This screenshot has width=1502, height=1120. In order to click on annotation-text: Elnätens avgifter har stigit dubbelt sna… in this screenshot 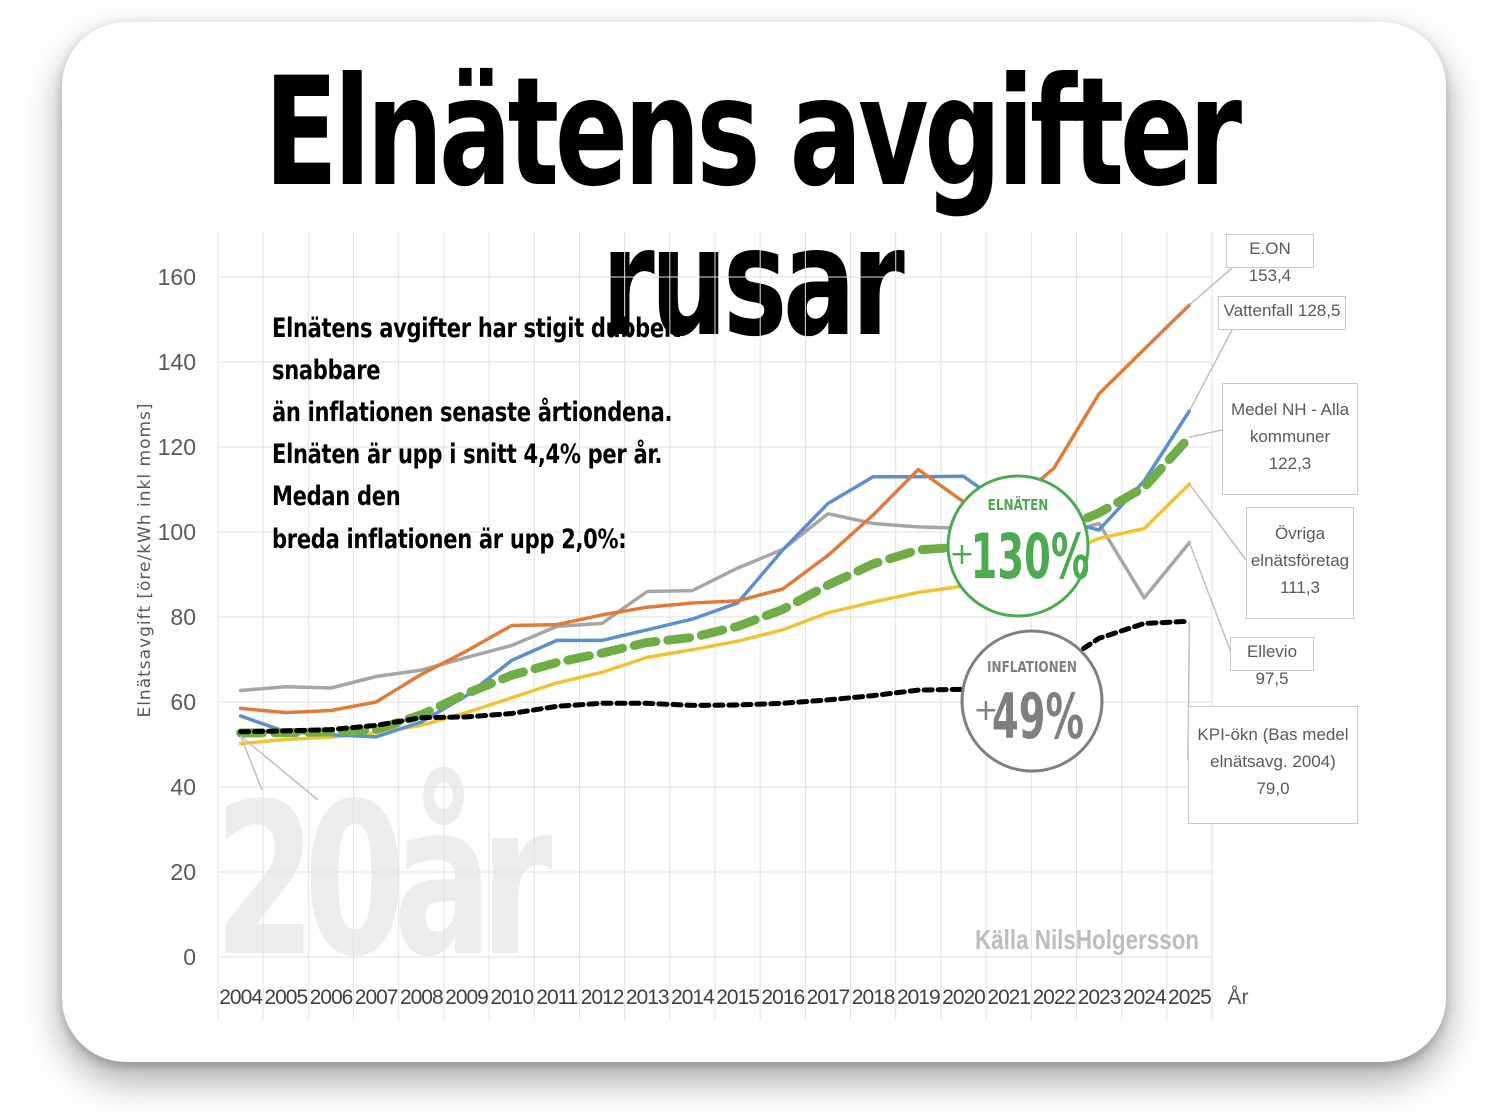, I will do `click(490, 434)`.